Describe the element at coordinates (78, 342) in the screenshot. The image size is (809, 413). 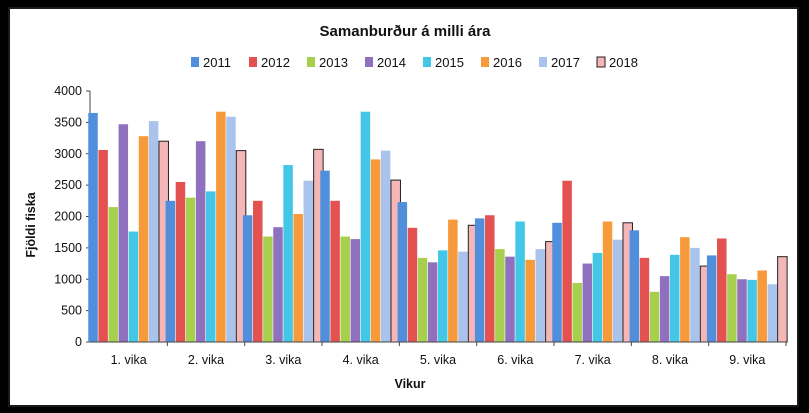
I see `y-tick-label: 0` at that location.